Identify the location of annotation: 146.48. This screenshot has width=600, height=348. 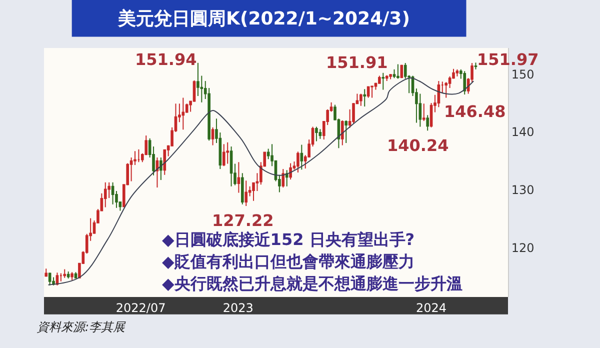
(475, 111).